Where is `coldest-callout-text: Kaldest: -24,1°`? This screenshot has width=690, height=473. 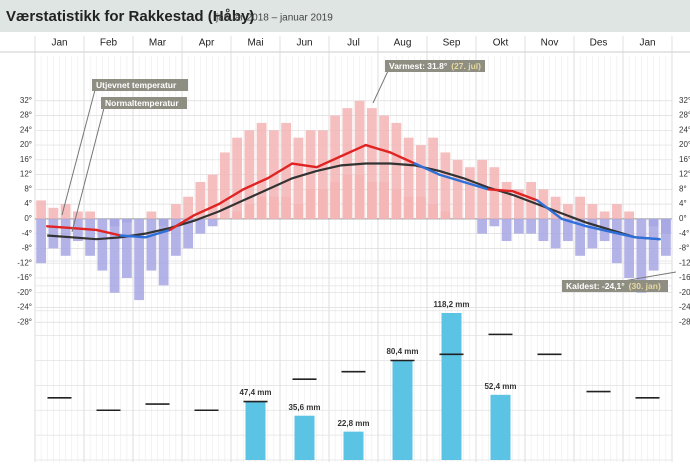
coldest-callout-text: Kaldest: -24,1° is located at coordinates (595, 286).